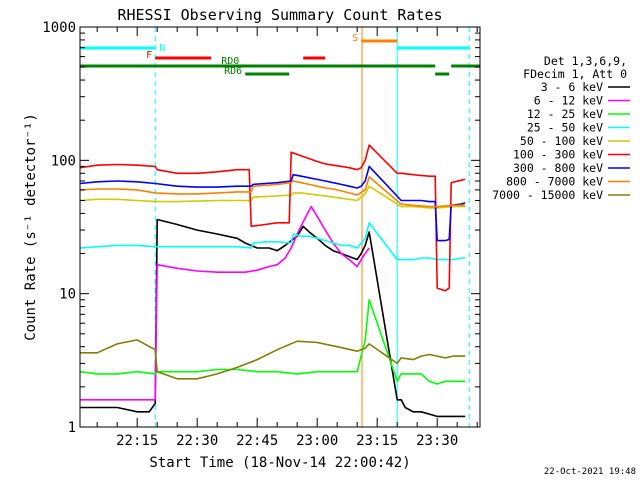 This screenshot has height=480, width=640. Describe the element at coordinates (59, 28) in the screenshot. I see `y-tick-label-1000: 1000` at that location.